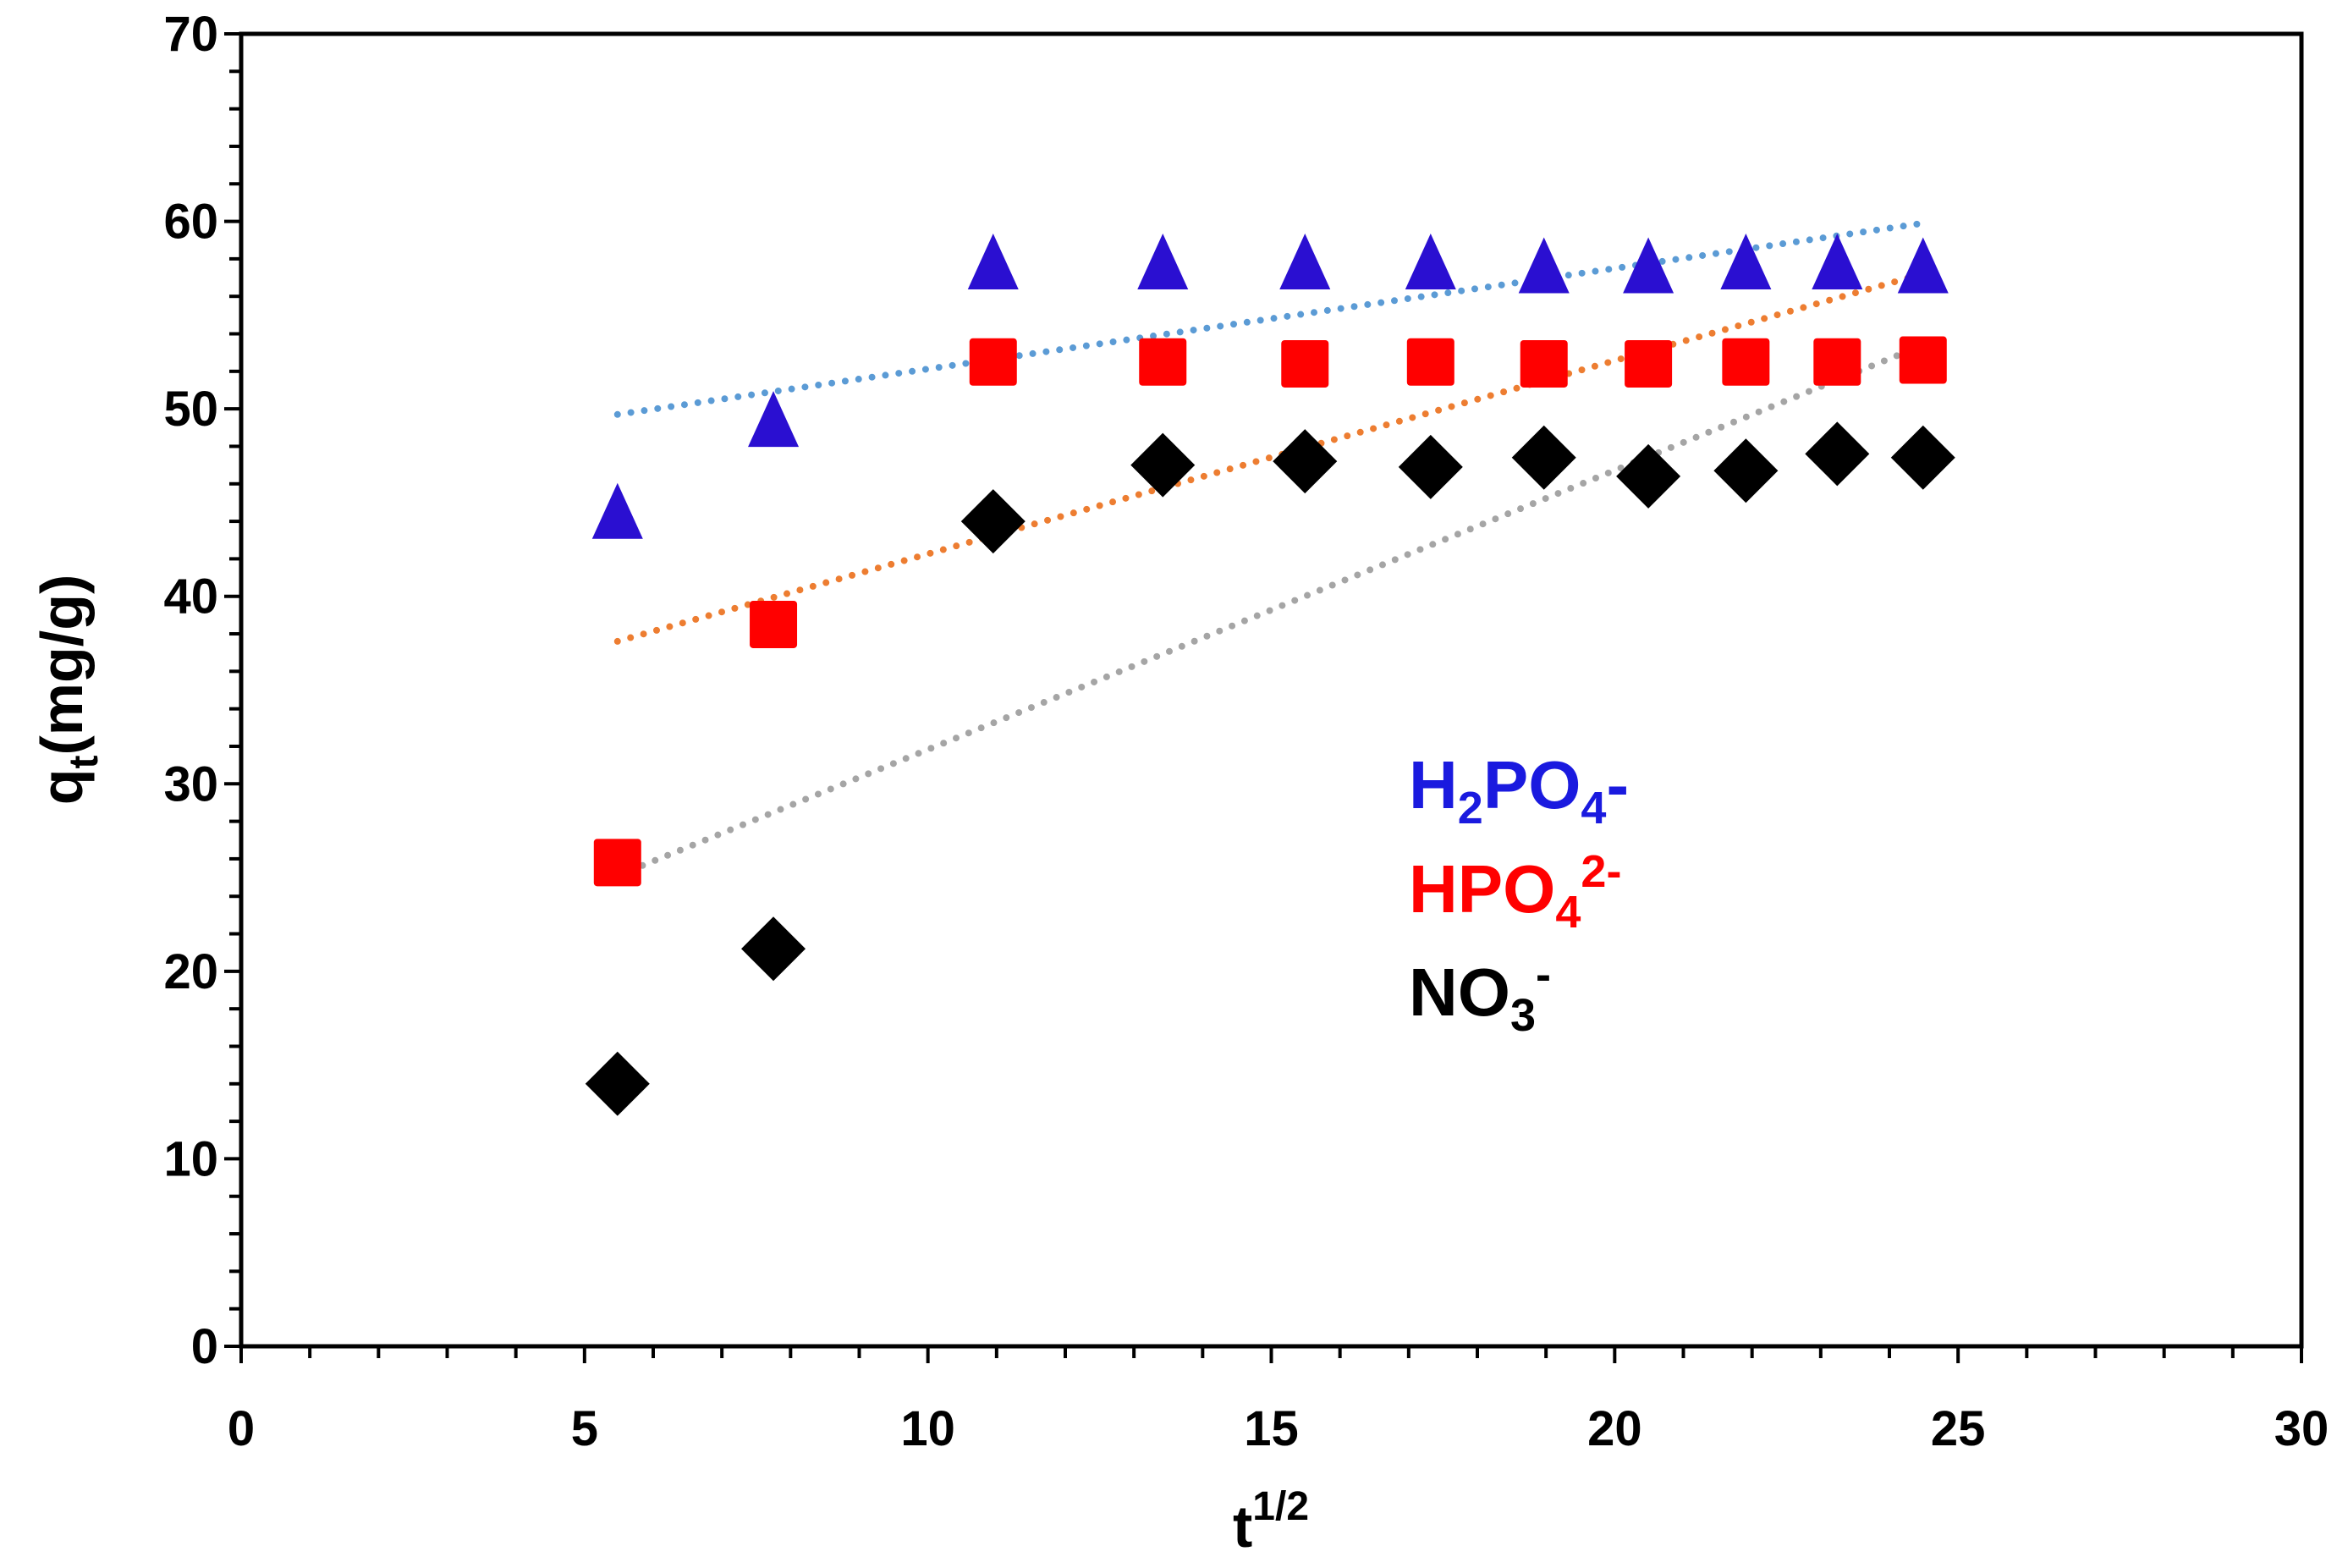  What do you see at coordinates (190, 596) in the screenshot?
I see `y-tick-label: 40` at bounding box center [190, 596].